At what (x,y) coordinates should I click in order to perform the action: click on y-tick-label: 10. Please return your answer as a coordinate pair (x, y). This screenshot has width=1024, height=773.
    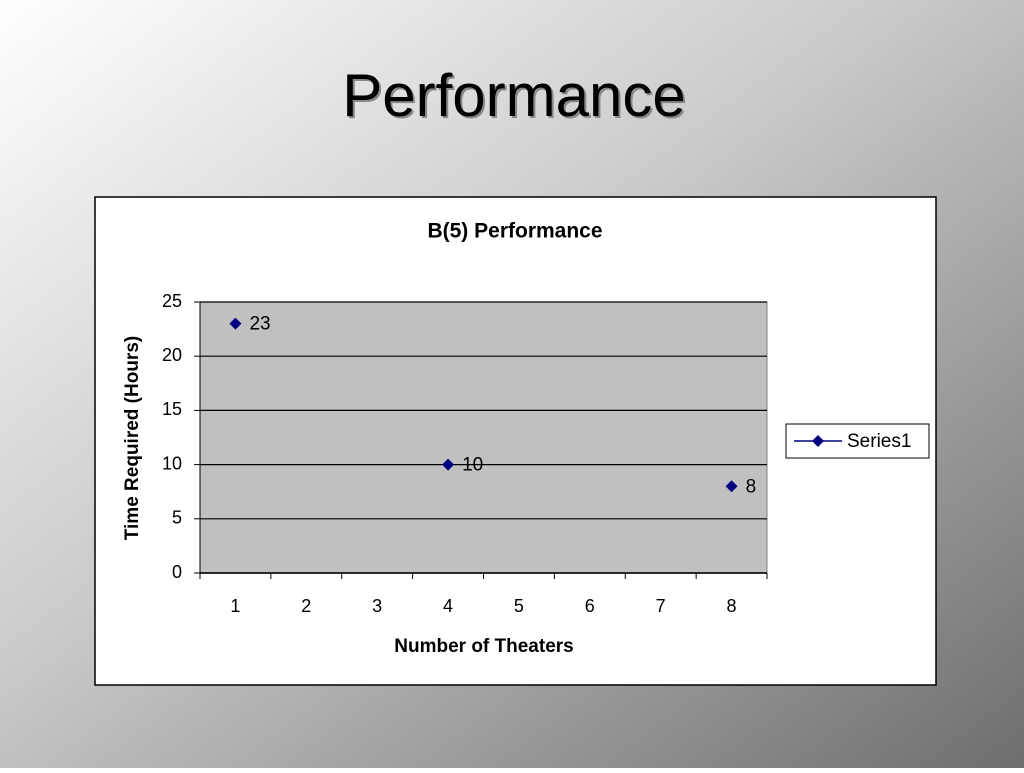
    Looking at the image, I should click on (172, 463).